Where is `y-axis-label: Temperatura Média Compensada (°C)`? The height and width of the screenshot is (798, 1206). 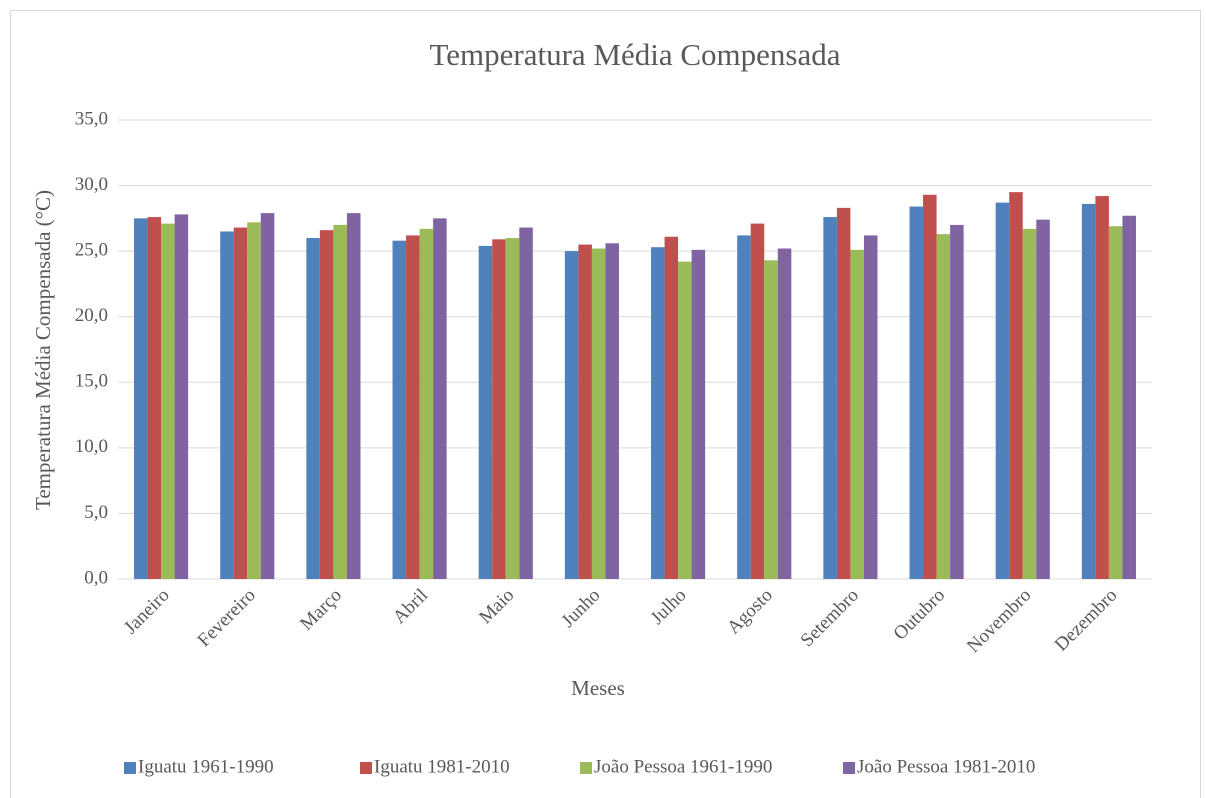
y-axis-label: Temperatura Média Compensada (°C) is located at coordinates (43, 350).